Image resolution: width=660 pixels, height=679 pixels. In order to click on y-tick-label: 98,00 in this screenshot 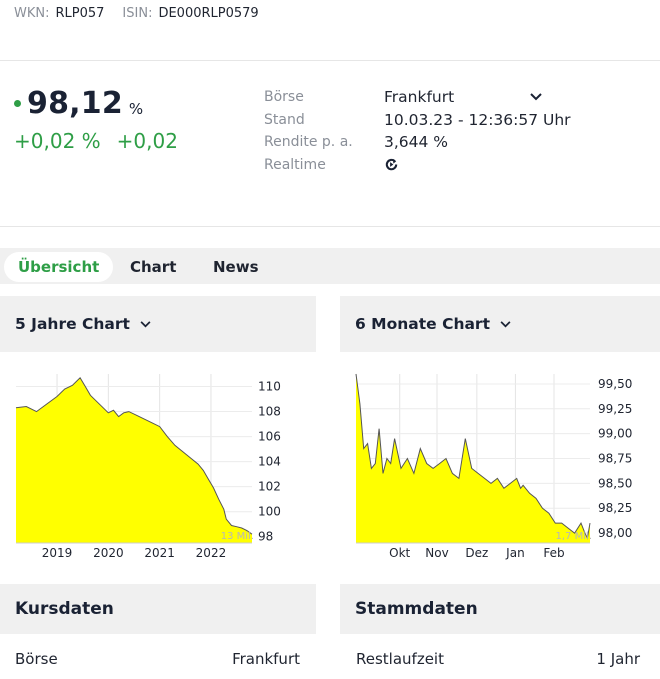, I will do `click(615, 533)`.